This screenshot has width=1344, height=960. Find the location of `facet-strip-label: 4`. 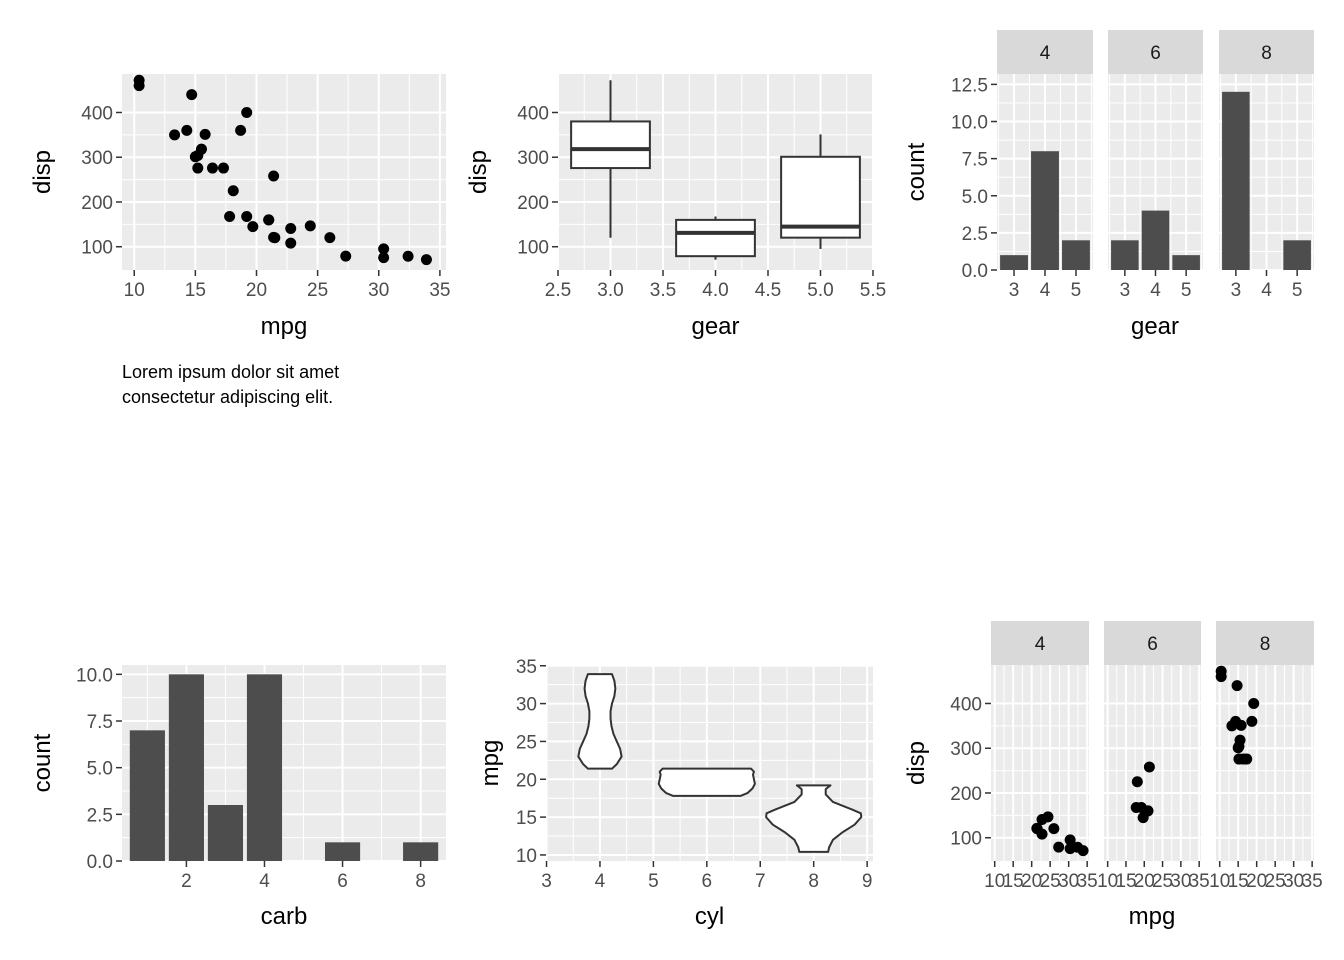

facet-strip-label: 4 is located at coordinates (1040, 644).